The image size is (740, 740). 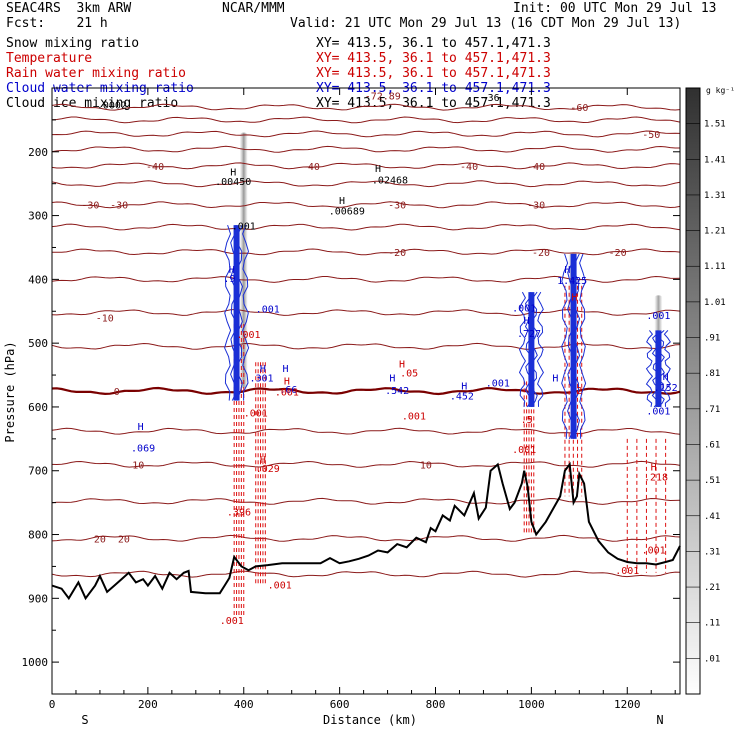 I want to click on contour-annotation-18: H, so click(x=263, y=460).